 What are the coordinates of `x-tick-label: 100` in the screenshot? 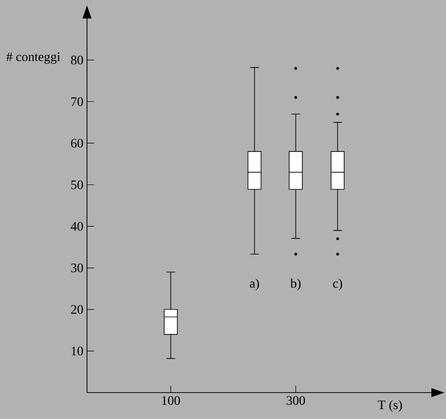 It's located at (171, 400).